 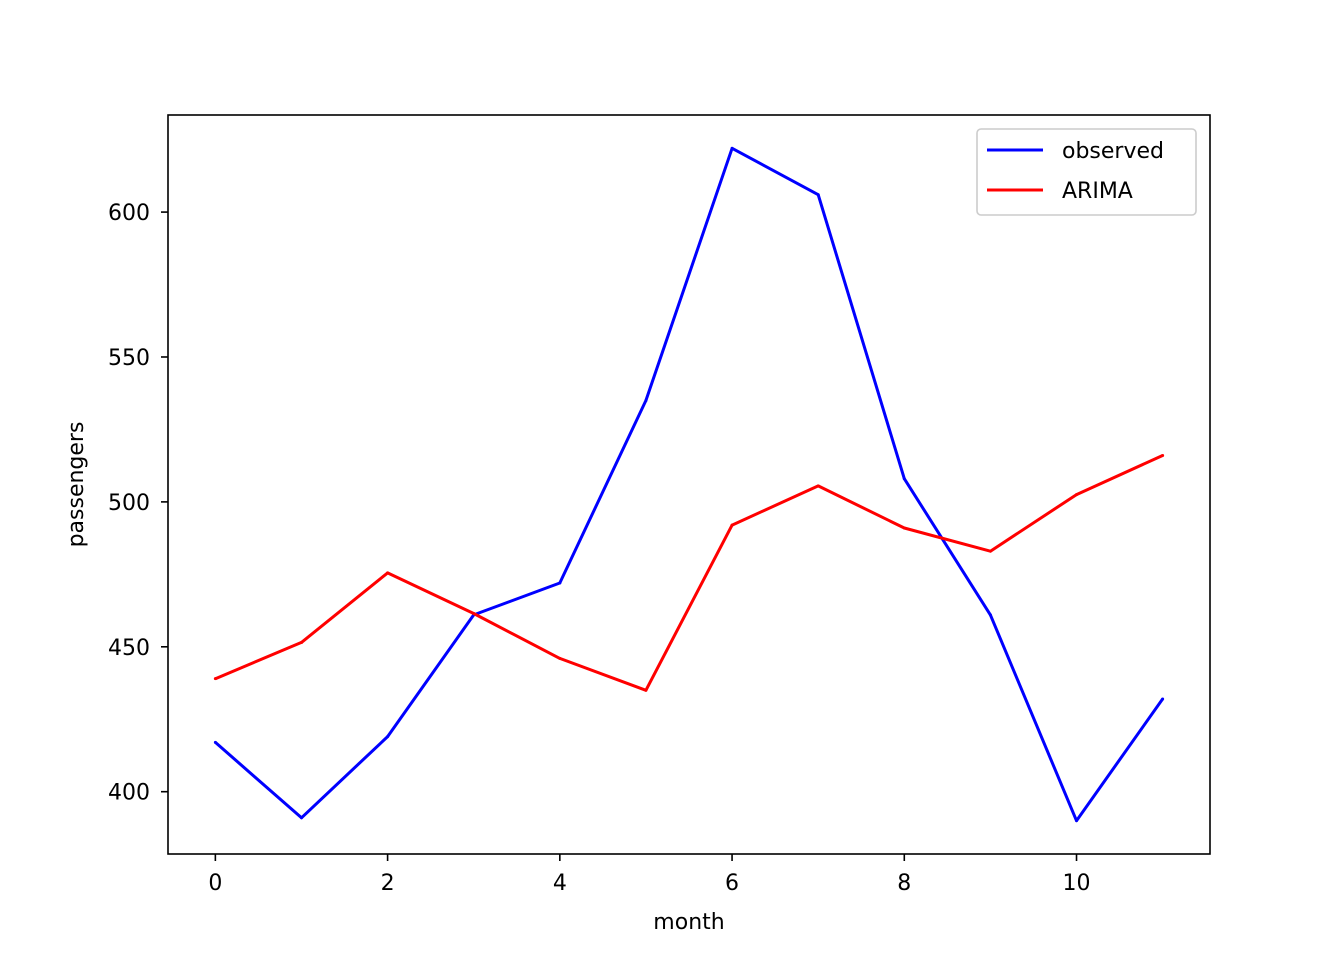 What do you see at coordinates (129, 793) in the screenshot?
I see `y-tick-label: 400` at bounding box center [129, 793].